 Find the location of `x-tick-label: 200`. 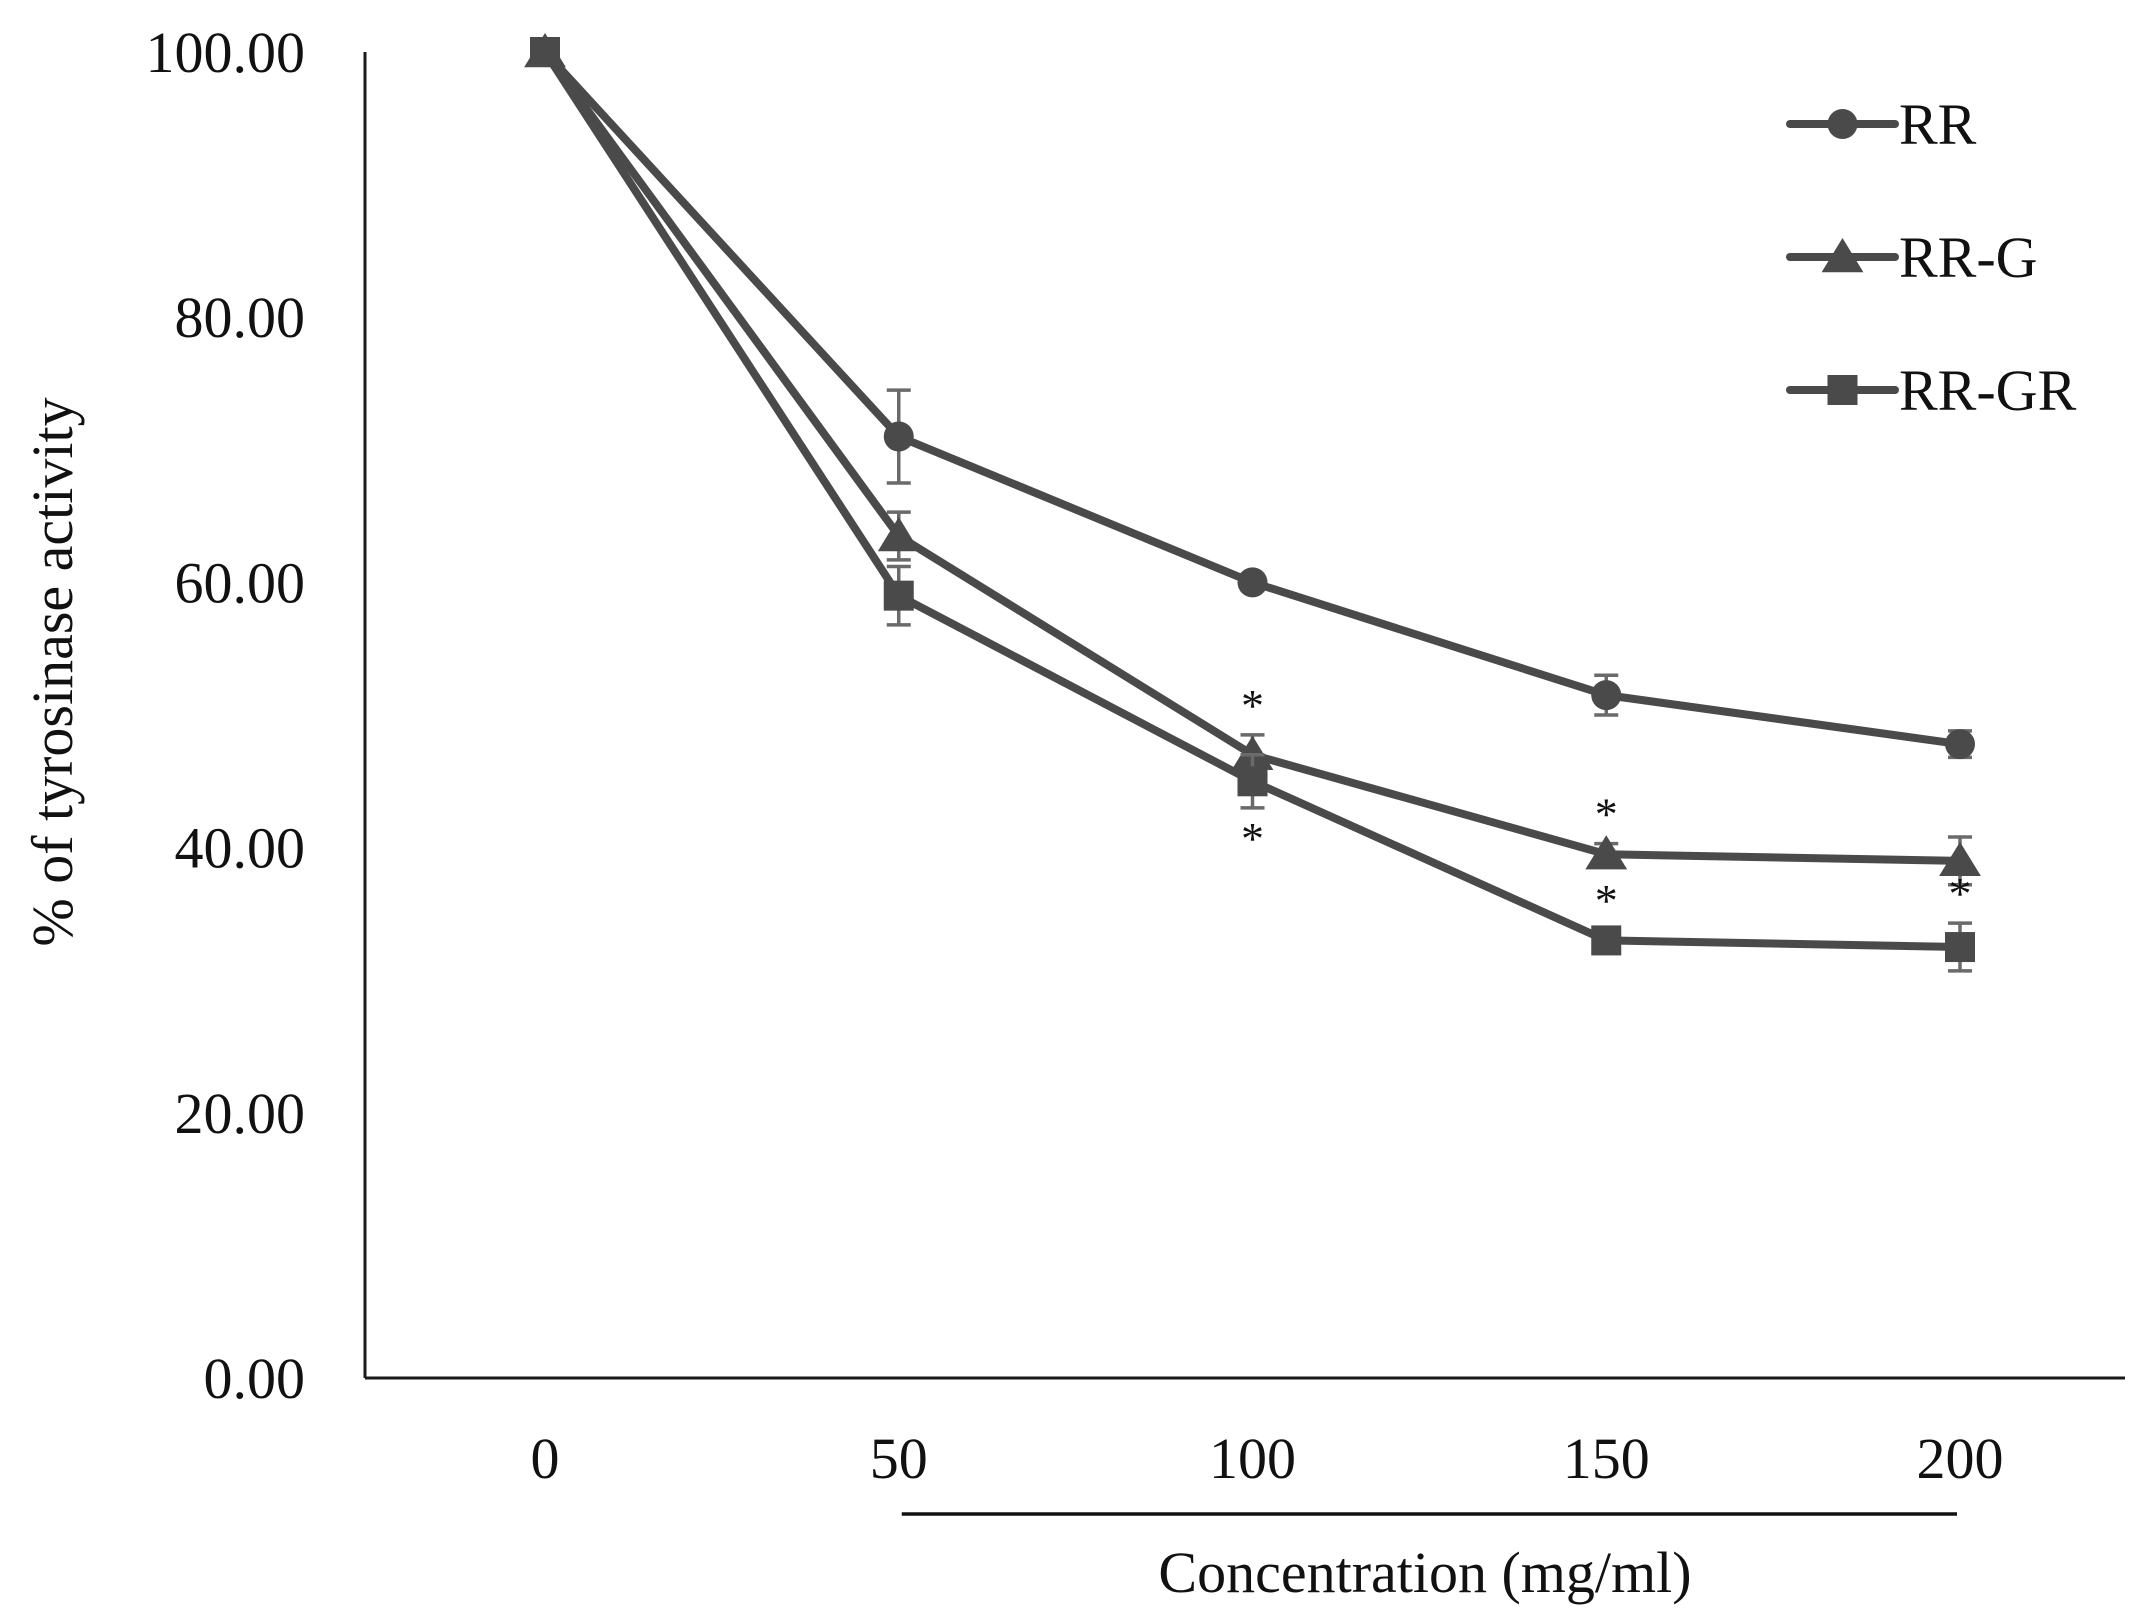

x-tick-label: 200 is located at coordinates (1960, 1458).